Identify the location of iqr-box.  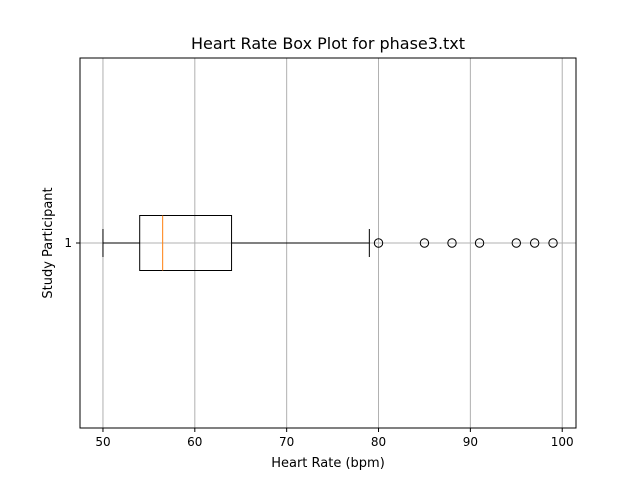
(186, 243).